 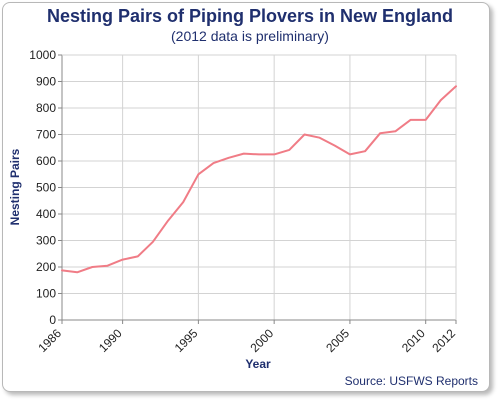 I want to click on x-tick-label: 2012, so click(x=443, y=340).